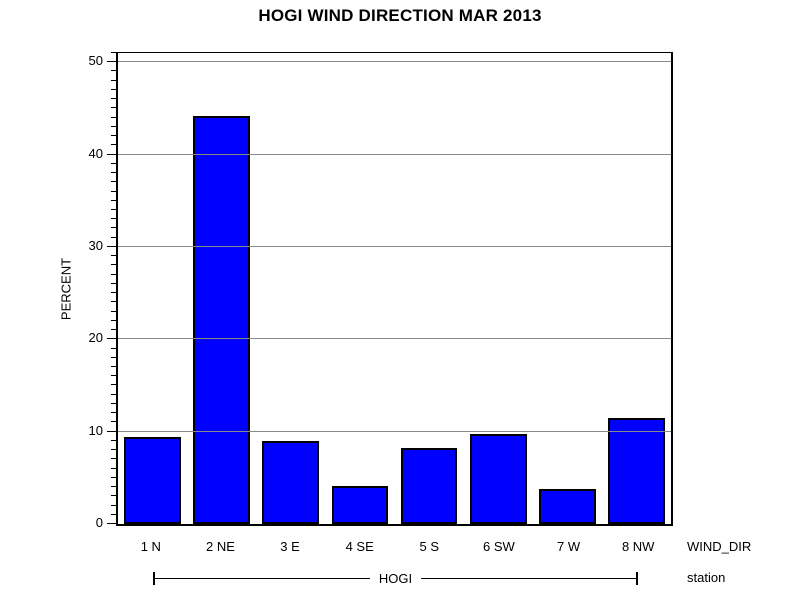 The image size is (800, 600). I want to click on chart-title: HOGI WIND DIRECTION MAR 2013, so click(400, 15).